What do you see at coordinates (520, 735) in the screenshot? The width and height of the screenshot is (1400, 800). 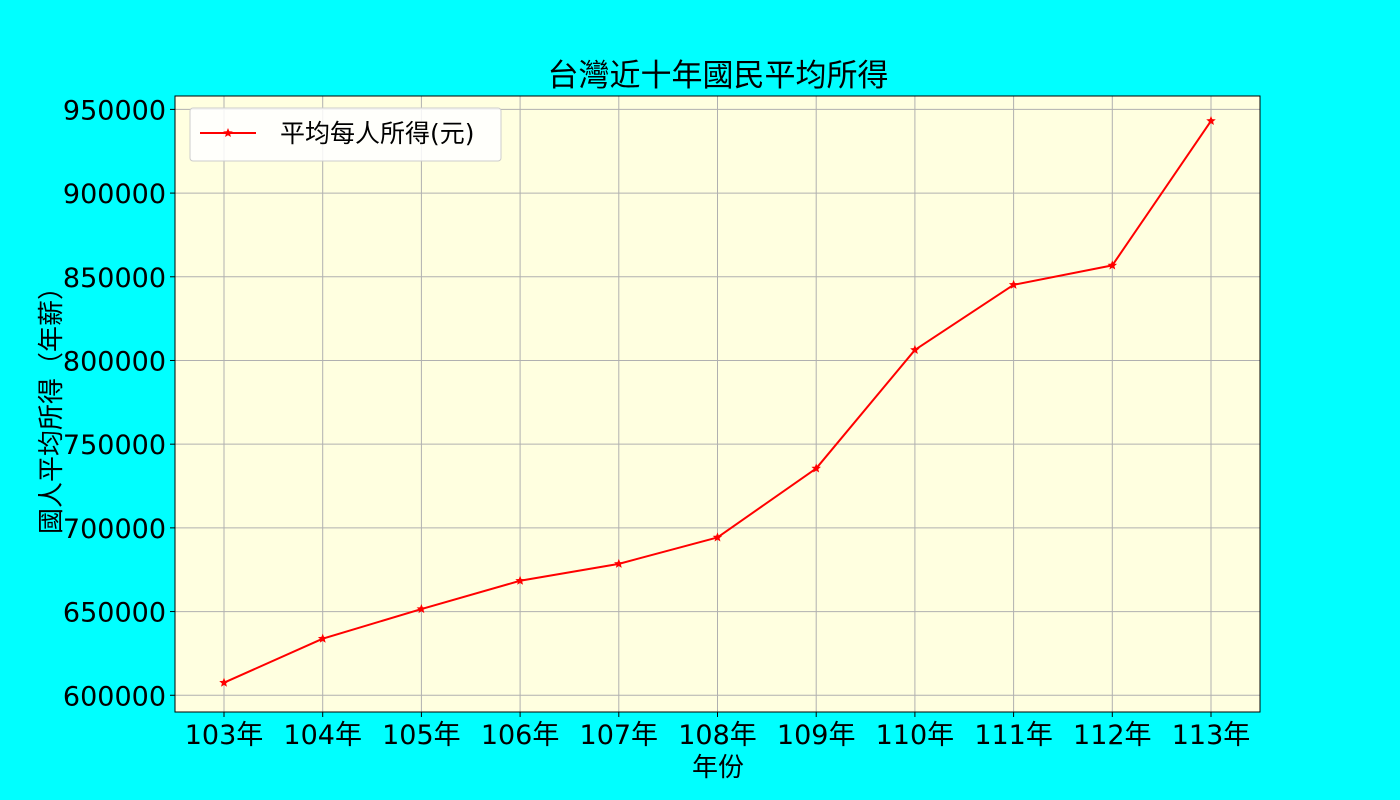 I see `x-tick-label: 106年` at bounding box center [520, 735].